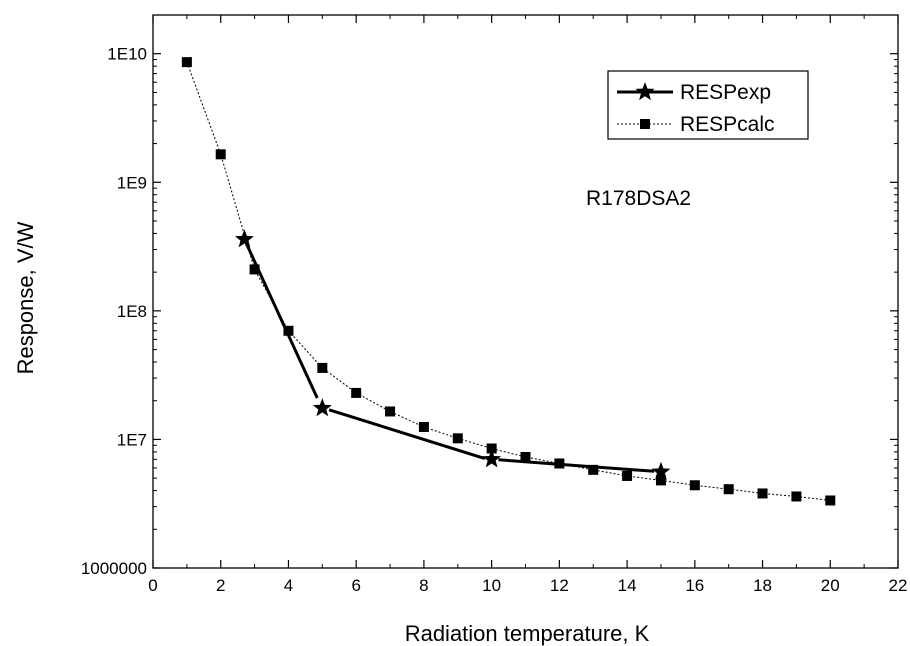 The height and width of the screenshot is (646, 910). I want to click on legend-item-respcalc: RESPcalc, so click(696, 124).